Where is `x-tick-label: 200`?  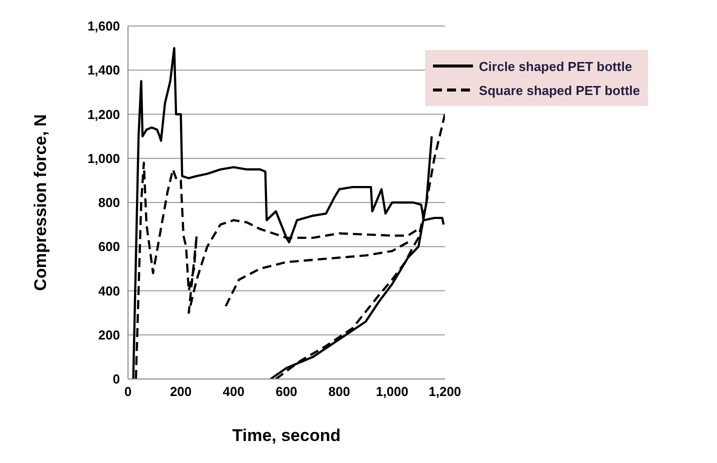 x-tick-label: 200 is located at coordinates (181, 392).